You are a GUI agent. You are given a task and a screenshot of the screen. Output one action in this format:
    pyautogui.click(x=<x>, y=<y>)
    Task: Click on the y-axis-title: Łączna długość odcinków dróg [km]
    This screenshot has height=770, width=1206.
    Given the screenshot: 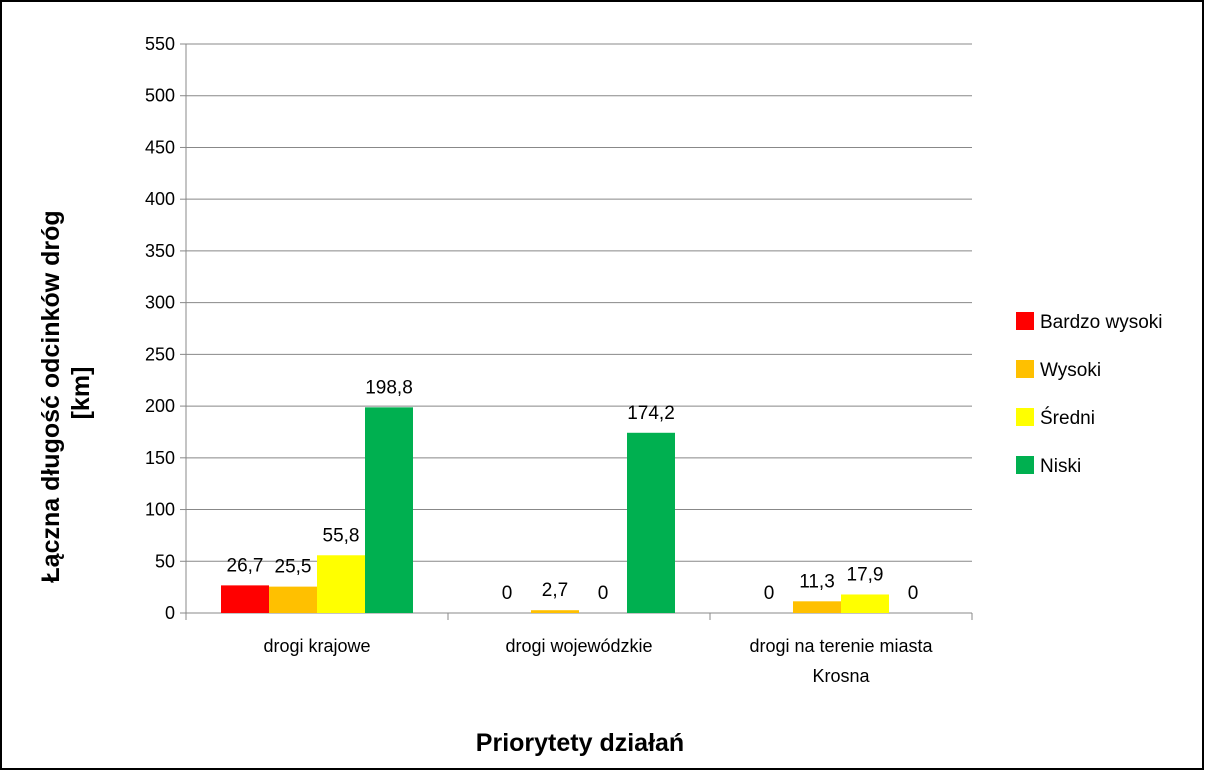 What is the action you would take?
    pyautogui.click(x=66, y=392)
    